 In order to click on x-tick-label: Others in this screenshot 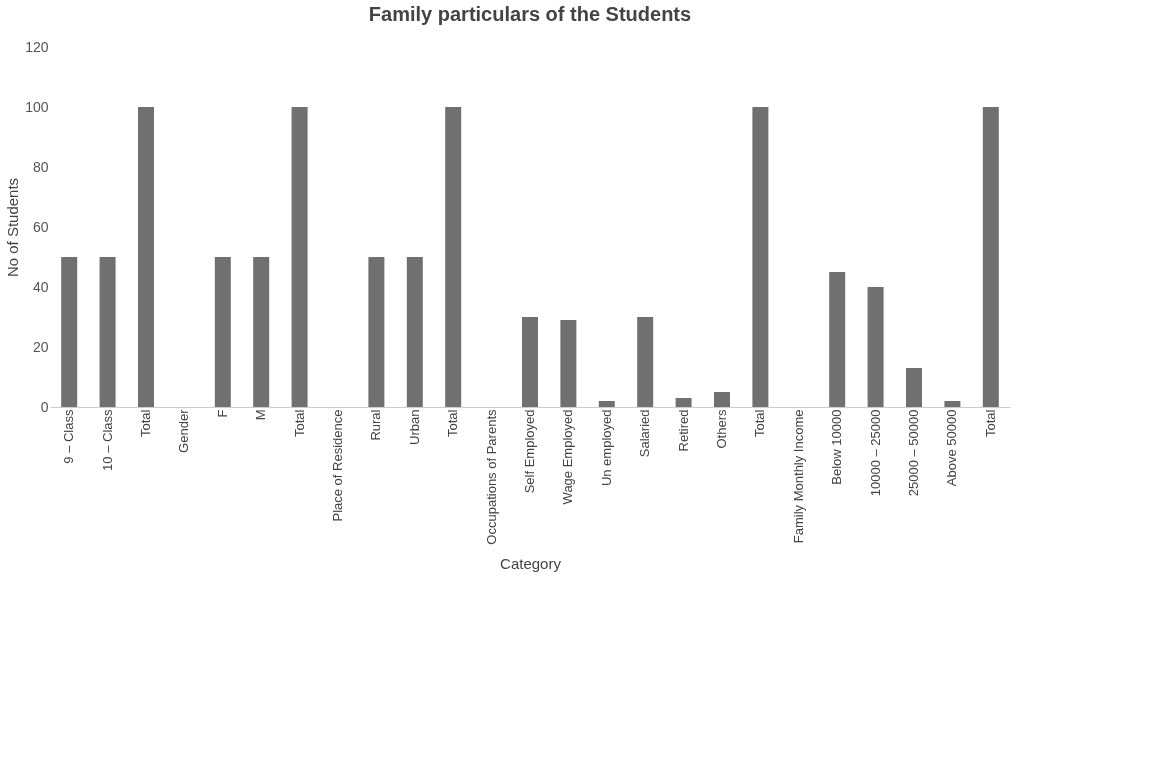, I will do `click(721, 429)`.